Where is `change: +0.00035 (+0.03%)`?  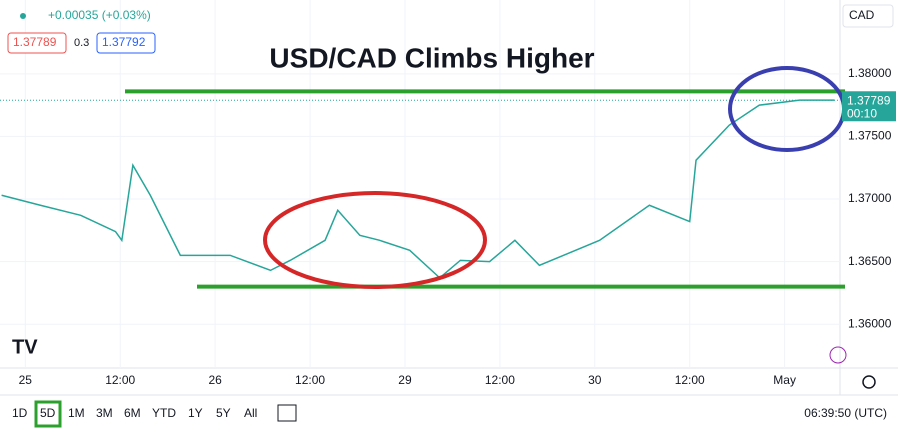
change: +0.00035 (+0.03%) is located at coordinates (99, 15).